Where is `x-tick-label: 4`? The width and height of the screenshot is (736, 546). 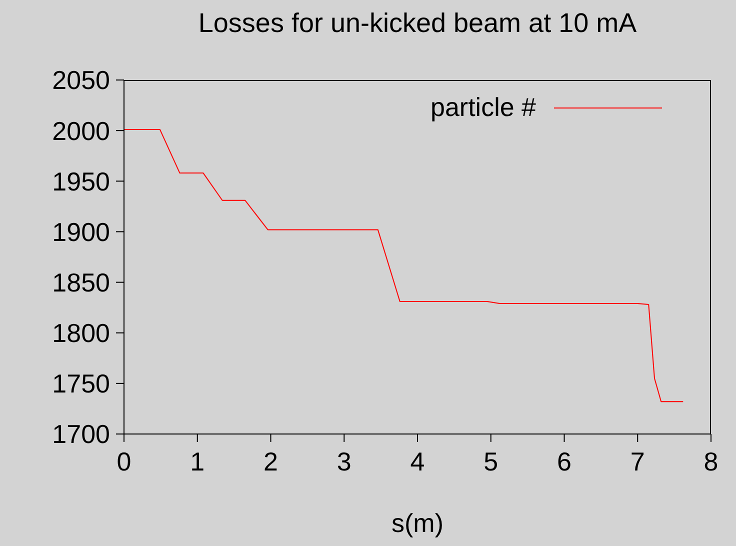 x-tick-label: 4 is located at coordinates (417, 461).